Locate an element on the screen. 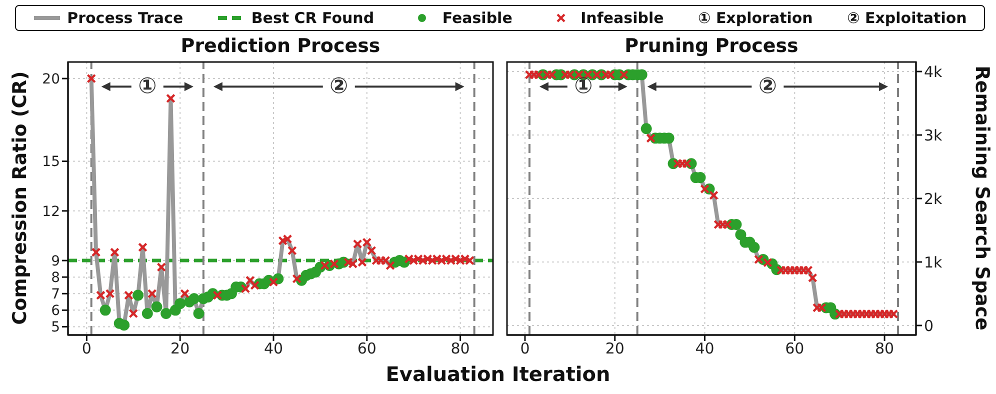 The width and height of the screenshot is (996, 394). chart-title: Pruning Process is located at coordinates (711, 46).